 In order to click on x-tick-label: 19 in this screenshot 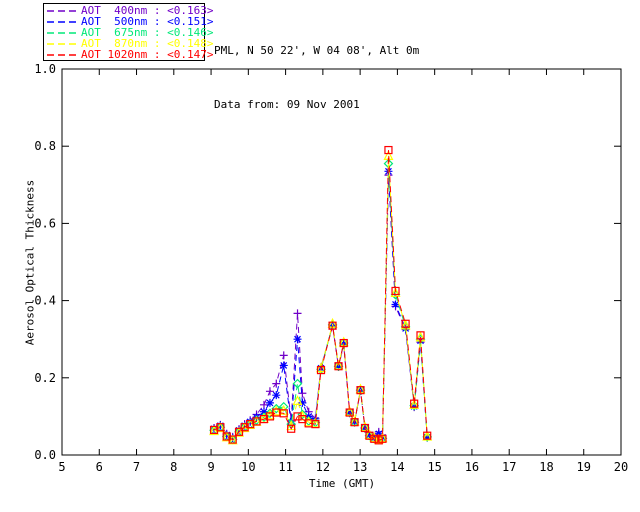, I will do `click(584, 467)`.